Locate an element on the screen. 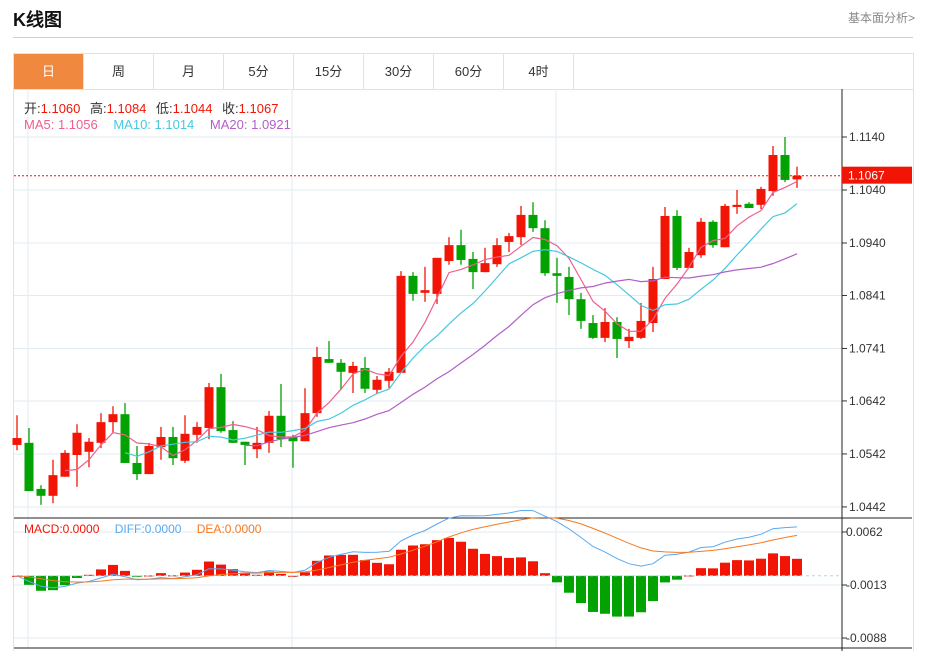  ohlc-legend: 开:1.1060 高:1.1084 低:1.1044 收:1.1067 is located at coordinates (154, 107).